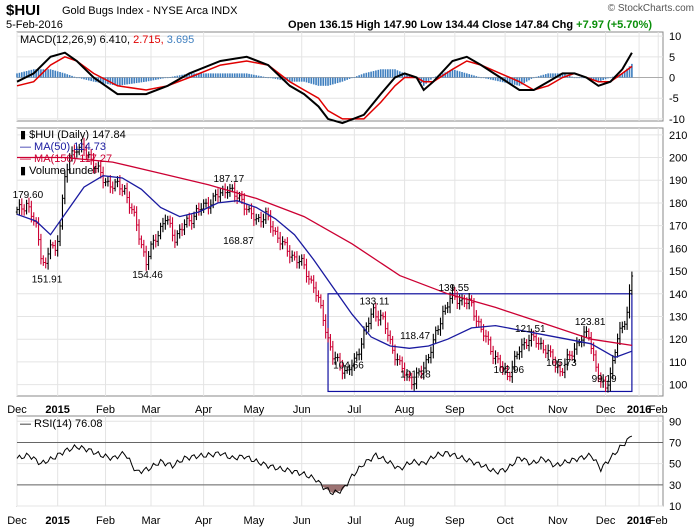 The height and width of the screenshot is (530, 700). What do you see at coordinates (405, 410) in the screenshot?
I see `price-x-axis-label: Aug` at bounding box center [405, 410].